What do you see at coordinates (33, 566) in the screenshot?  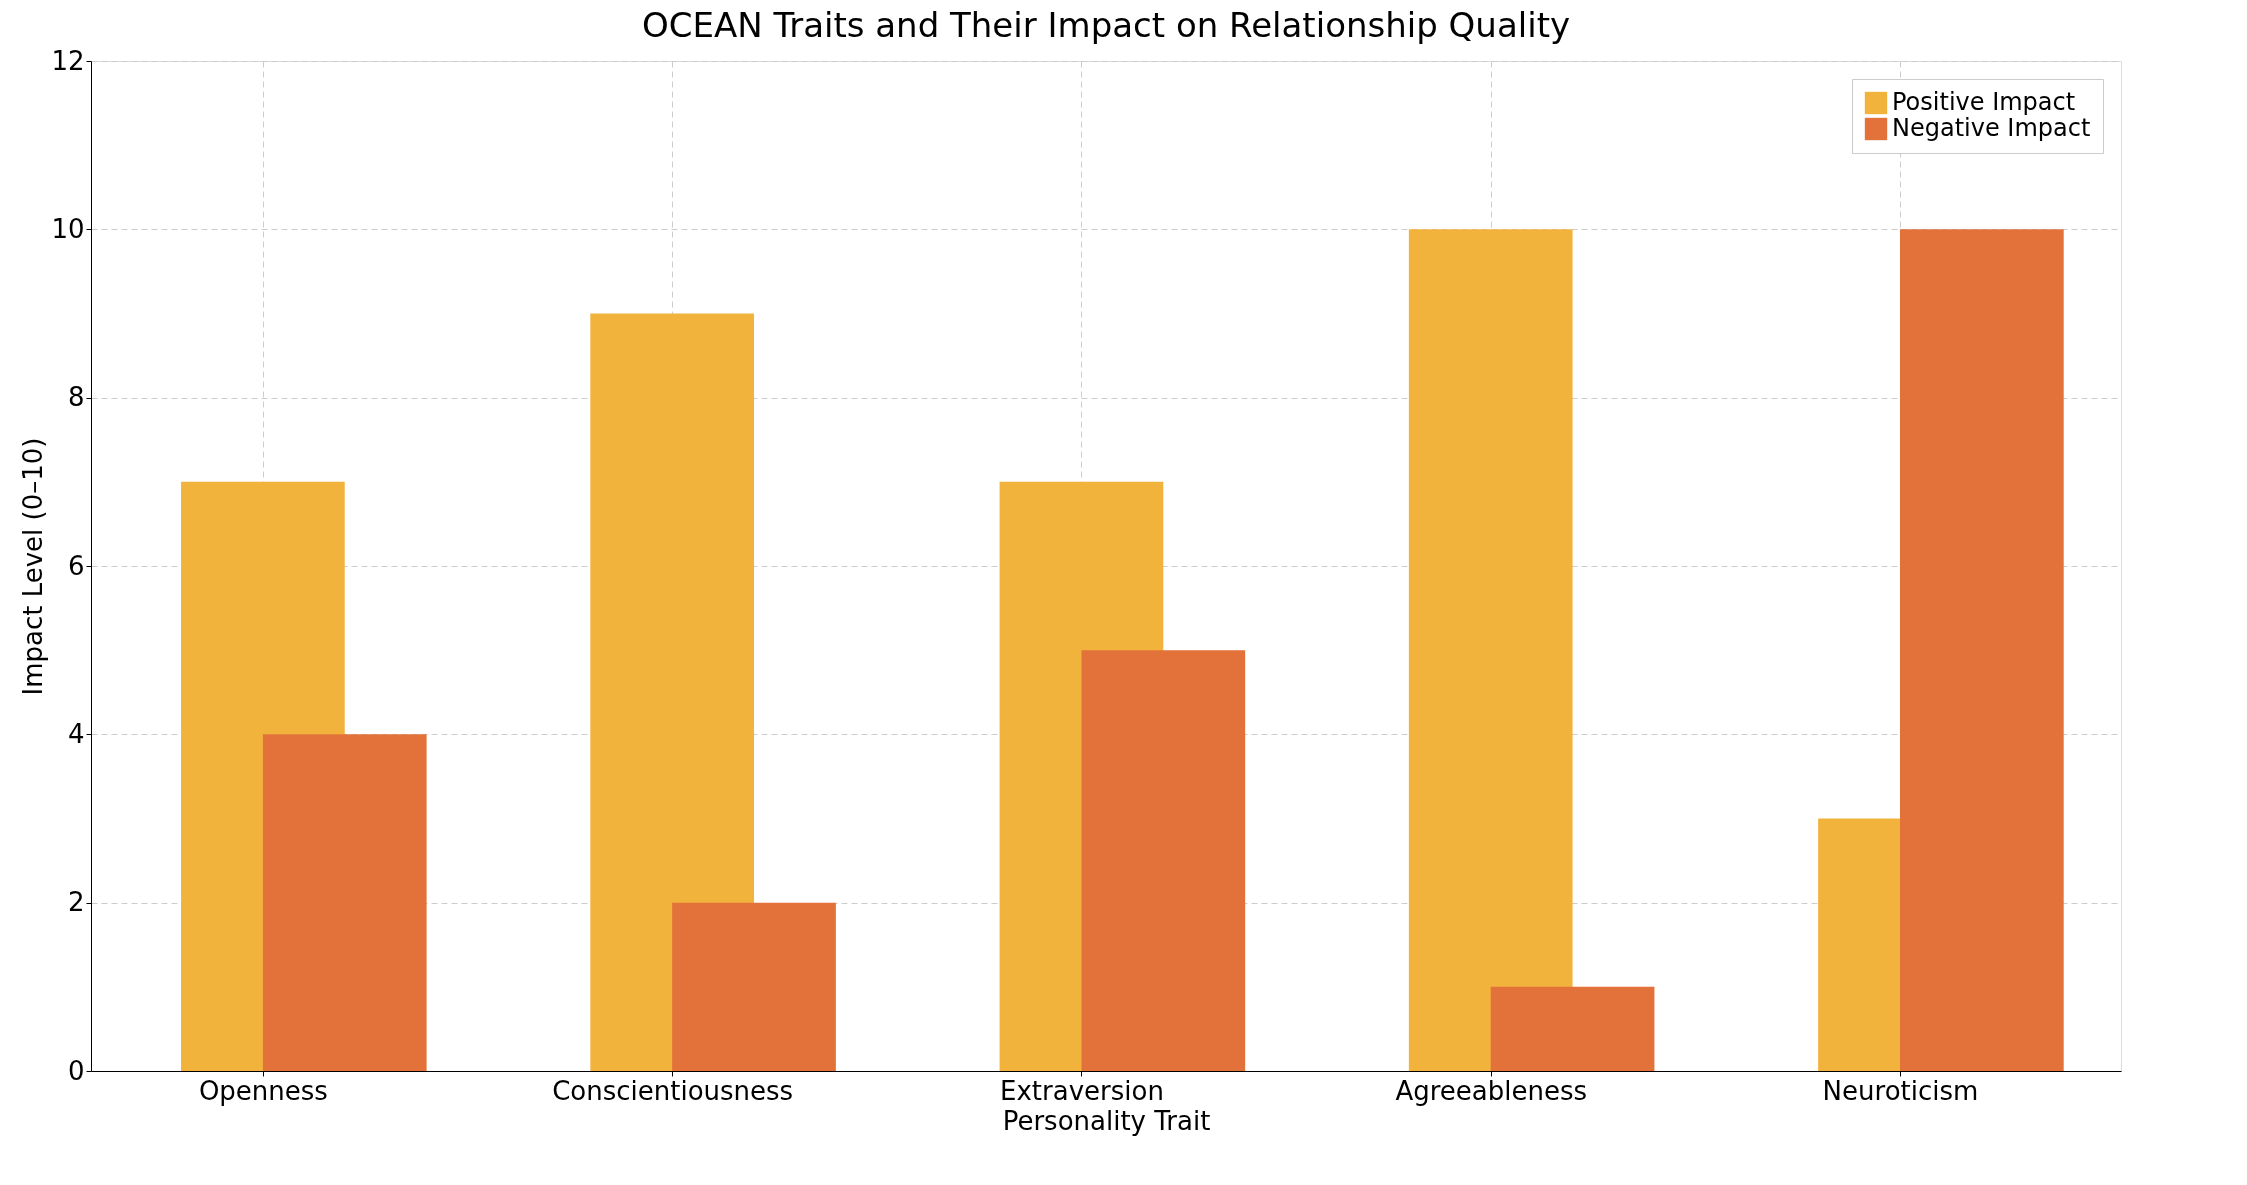 I see `y-axis-title: Impact Level (0–10)` at bounding box center [33, 566].